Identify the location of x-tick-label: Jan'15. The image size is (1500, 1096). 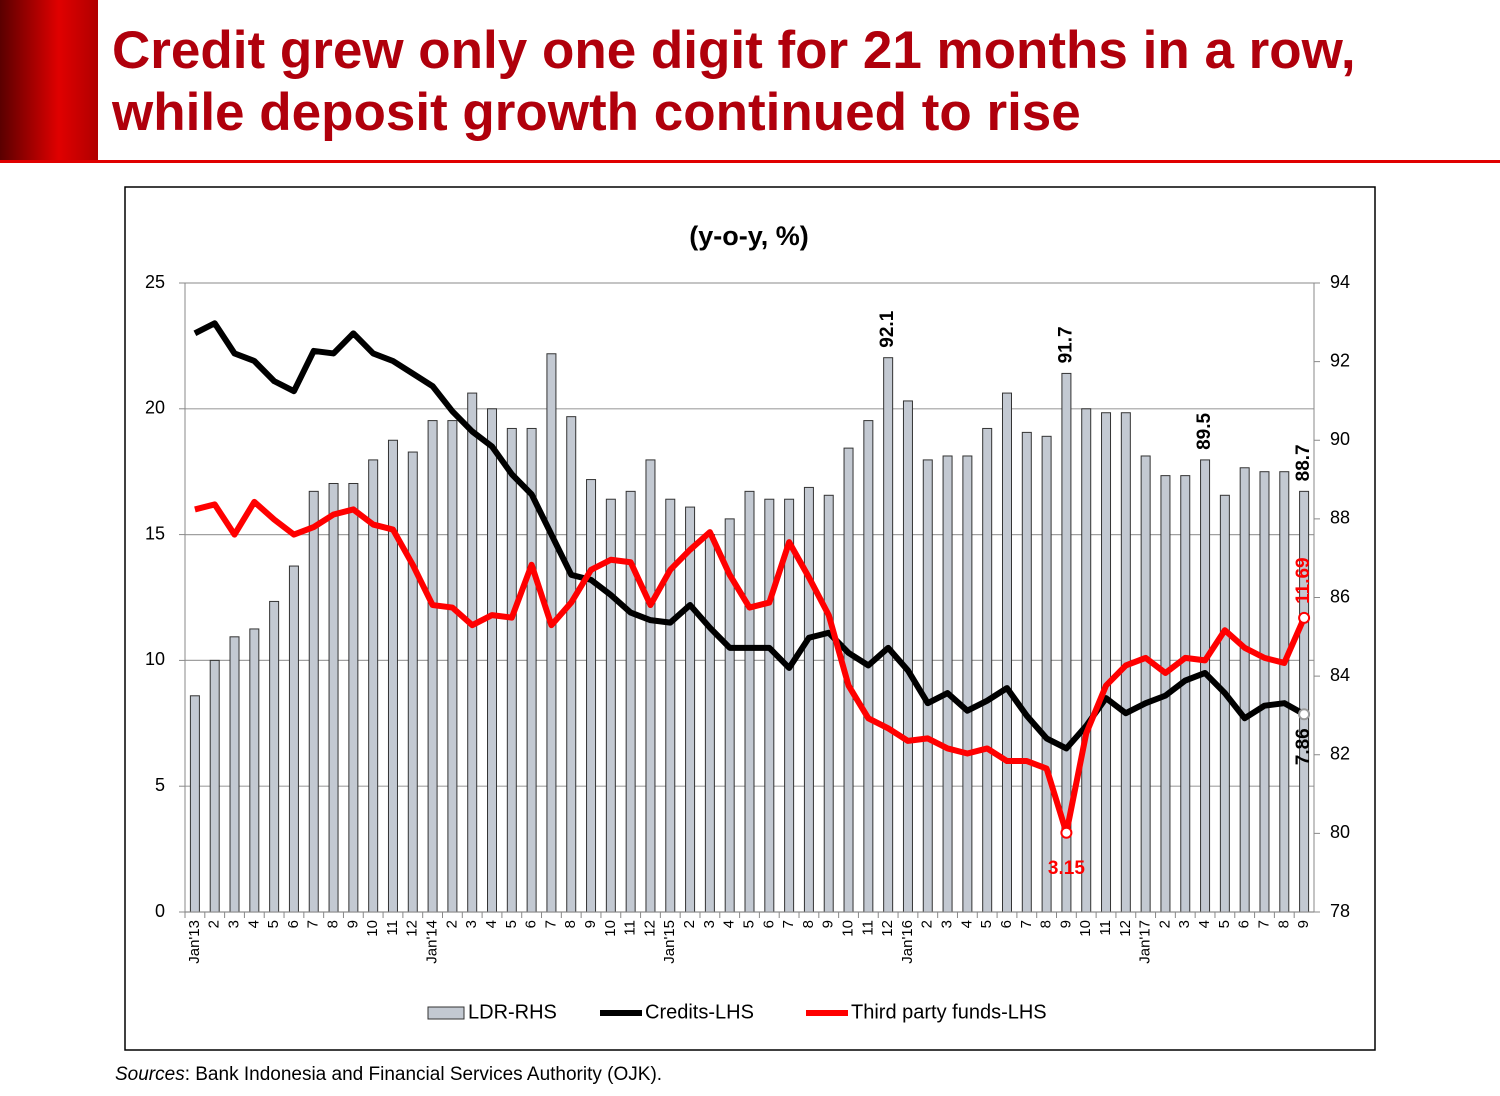
(669, 942).